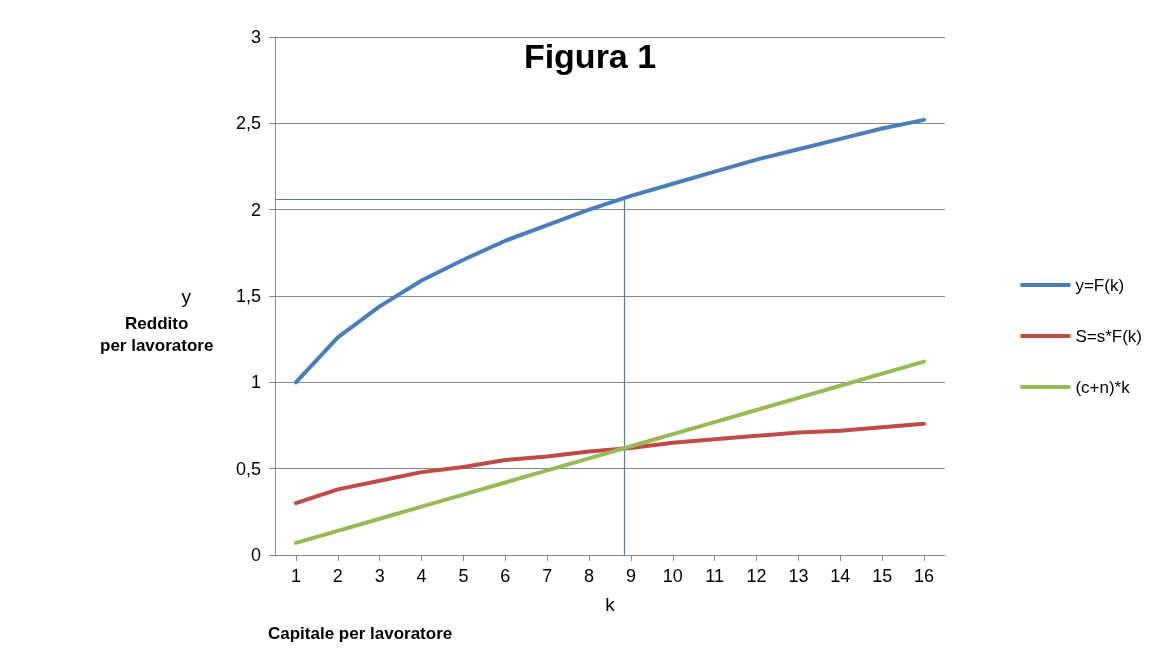 The width and height of the screenshot is (1159, 672). I want to click on x-tick-label: 13, so click(798, 576).